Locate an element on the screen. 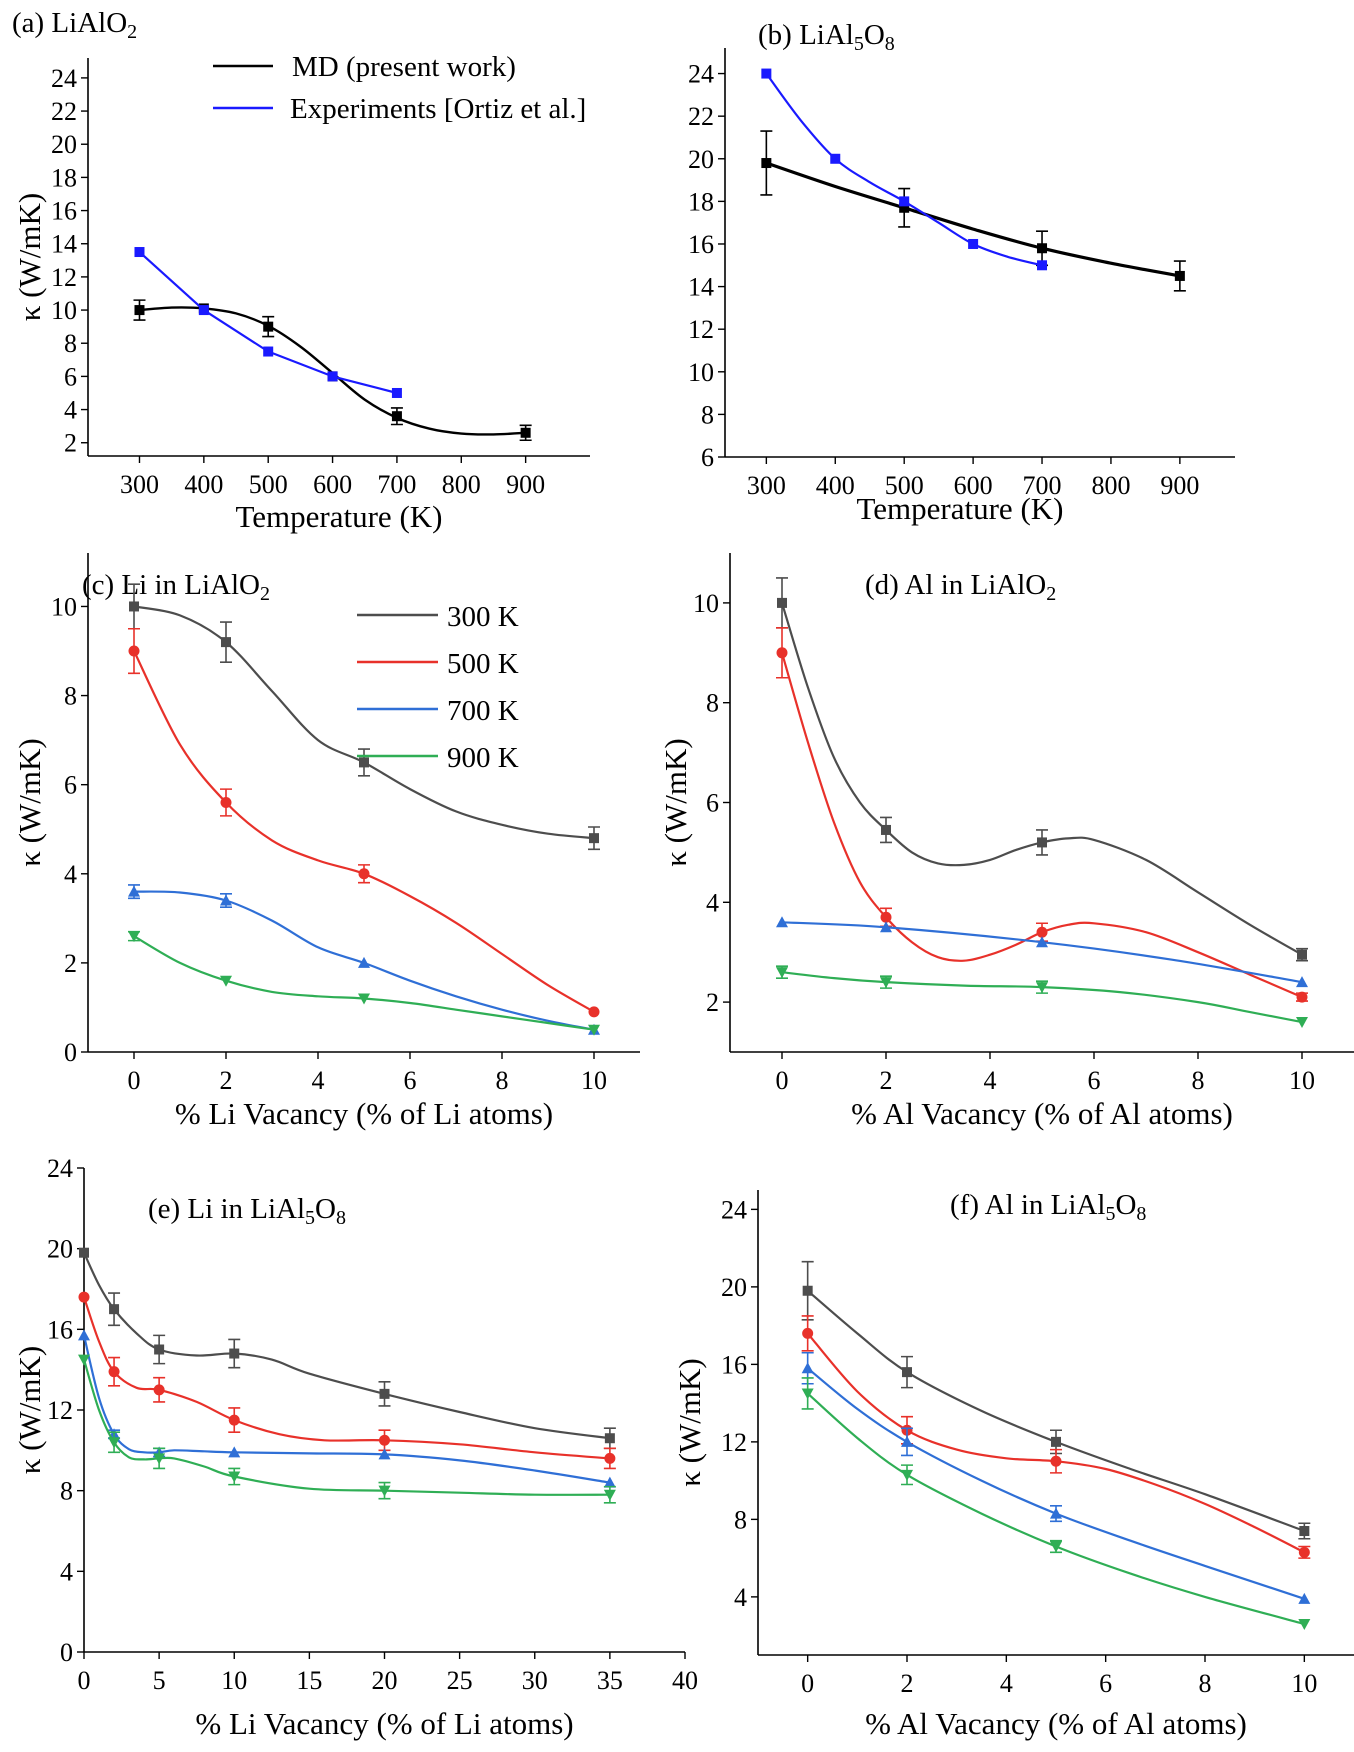  x-tick-label: 600 is located at coordinates (973, 485).